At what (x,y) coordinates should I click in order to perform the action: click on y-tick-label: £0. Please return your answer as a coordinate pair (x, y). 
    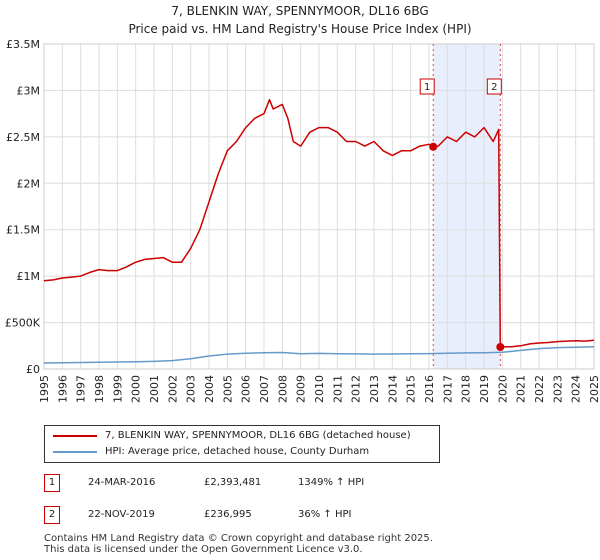
    Looking at the image, I should click on (33, 369).